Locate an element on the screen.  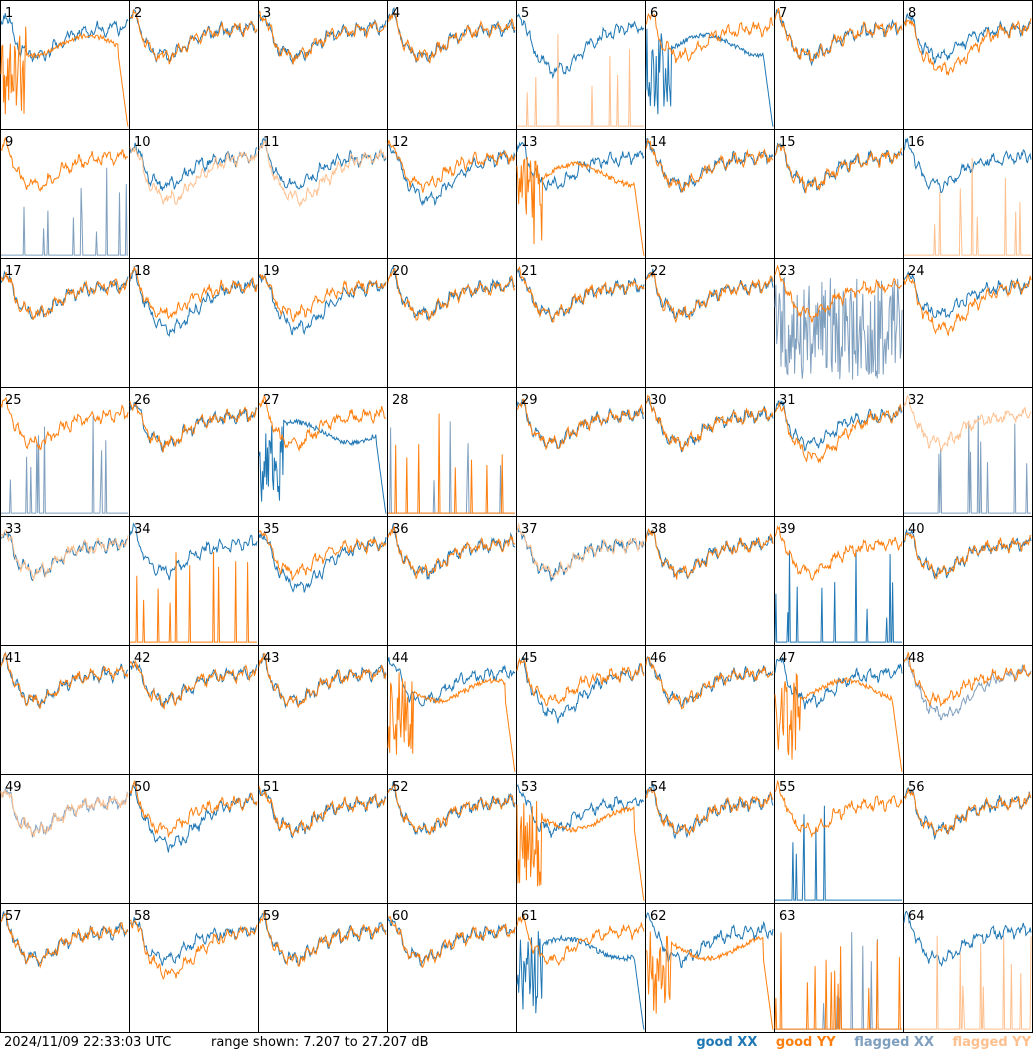
panel-label: 17 is located at coordinates (13, 271).